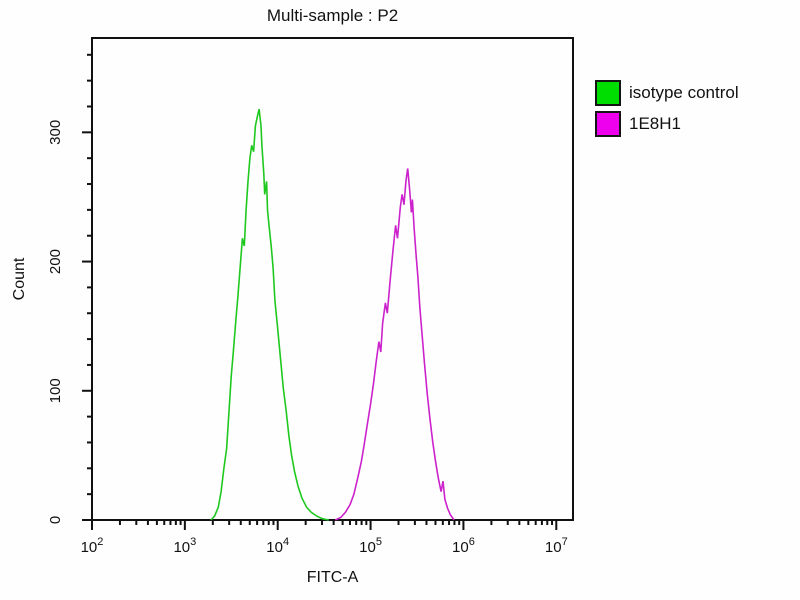  I want to click on y-tick-label: 200, so click(55, 261).